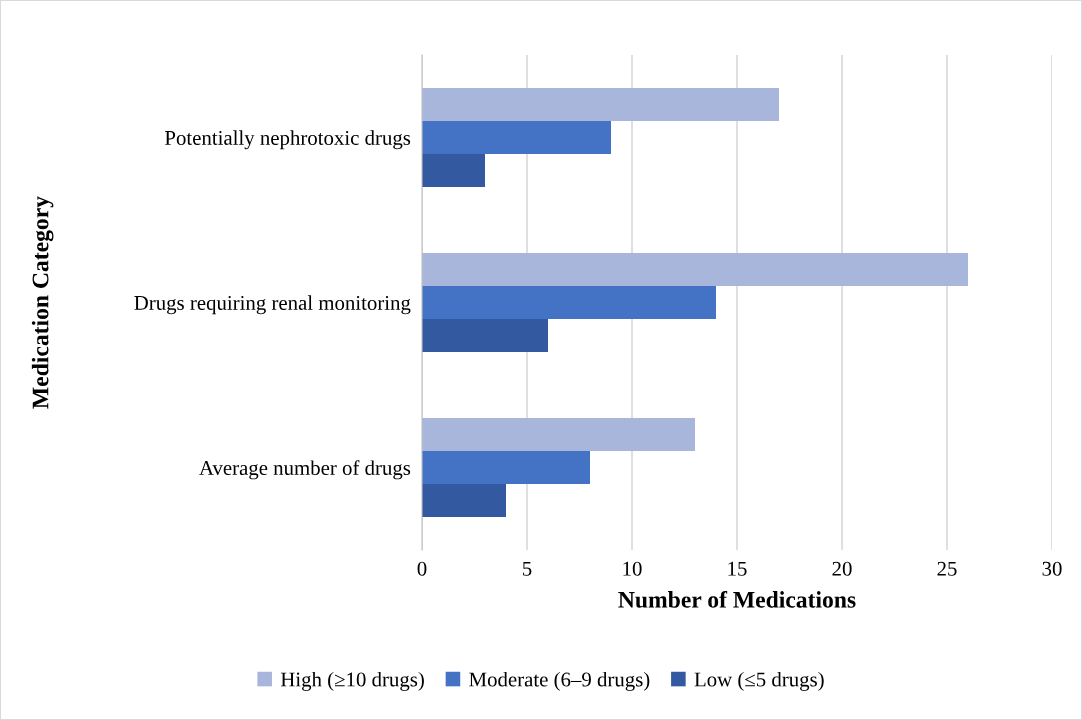 The height and width of the screenshot is (720, 1082). Describe the element at coordinates (272, 305) in the screenshot. I see `y-tick-label: Drugs requiring renal monitoring` at that location.